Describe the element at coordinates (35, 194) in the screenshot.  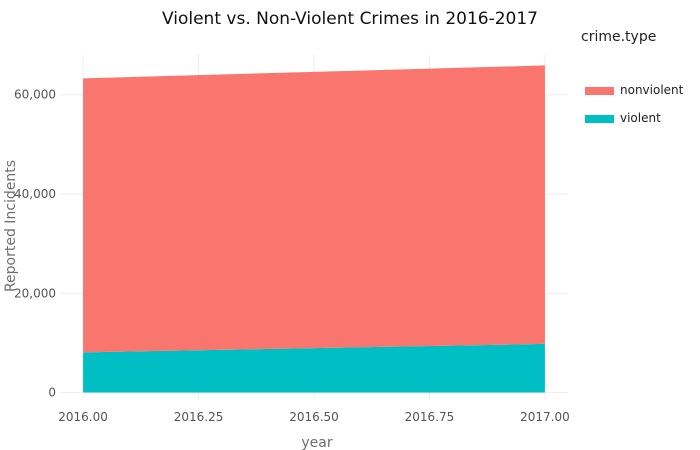
I see `y-tick-label: 40,000` at that location.